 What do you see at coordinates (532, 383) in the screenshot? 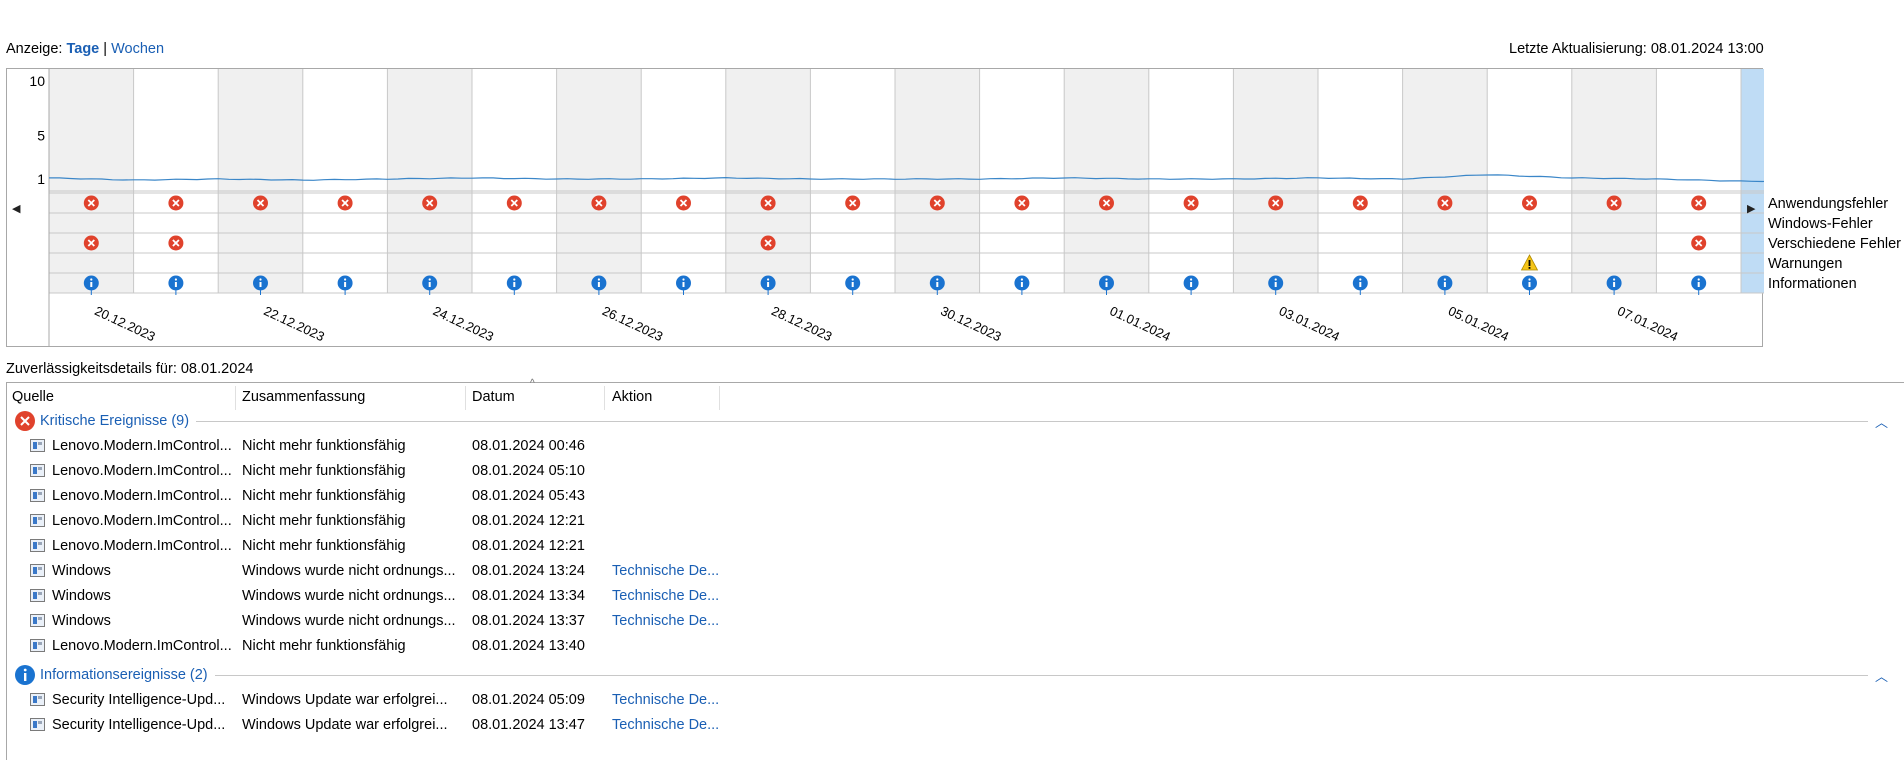
I see `sort-ascending-icon: ^` at bounding box center [532, 383].